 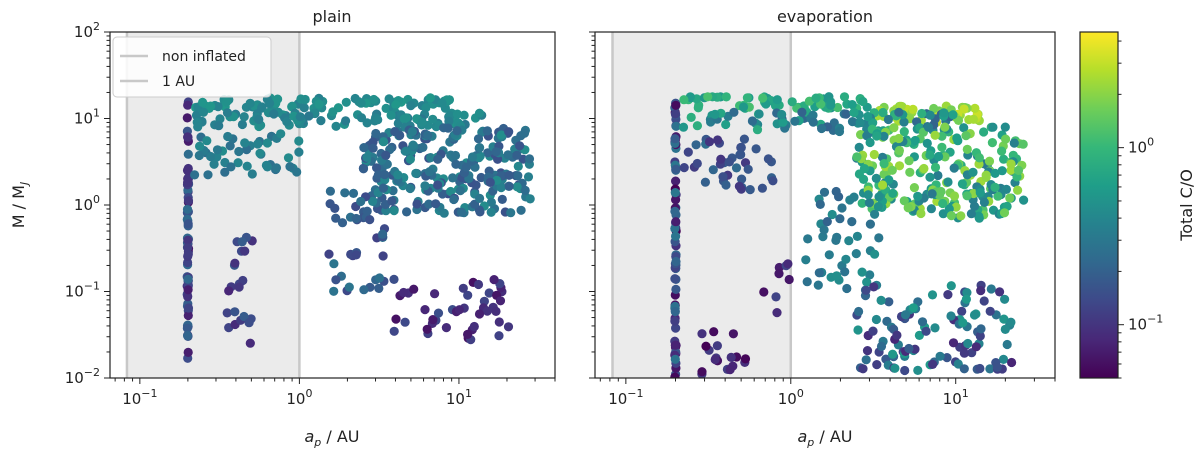 I want to click on scatter-point-mid-low-points, so click(x=777, y=313).